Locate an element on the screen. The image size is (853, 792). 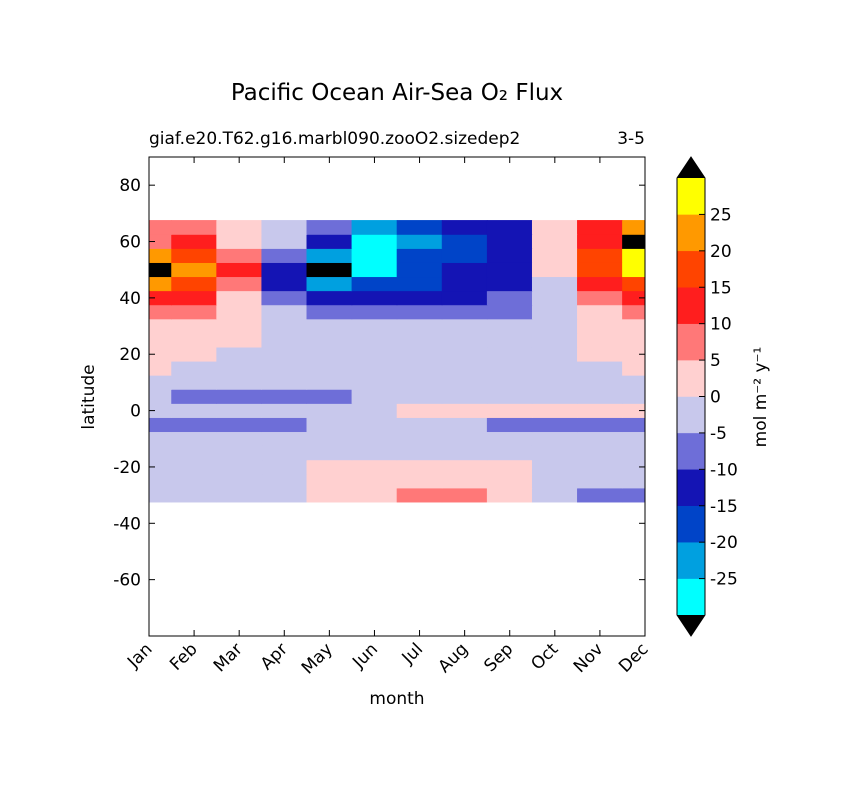
x-tick-label: Apr is located at coordinates (274, 656).